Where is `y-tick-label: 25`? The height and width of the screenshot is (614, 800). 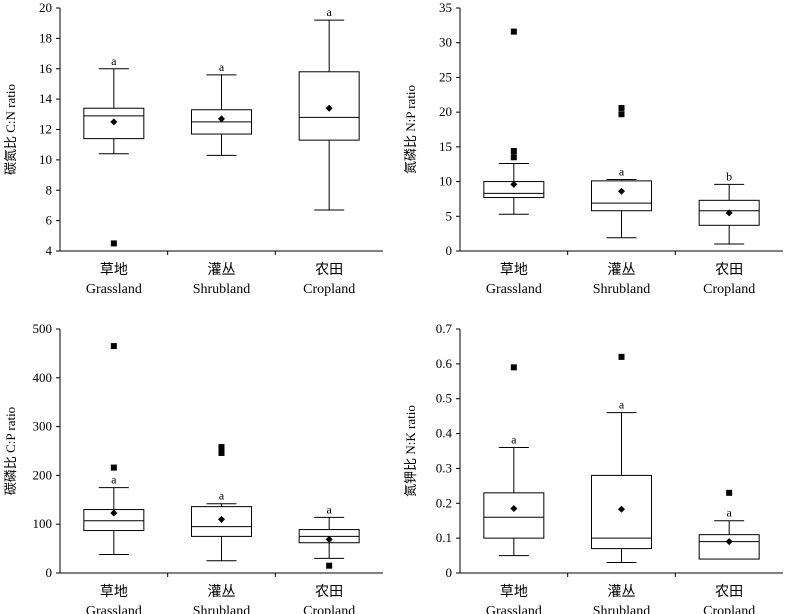
y-tick-label: 25 is located at coordinates (445, 76).